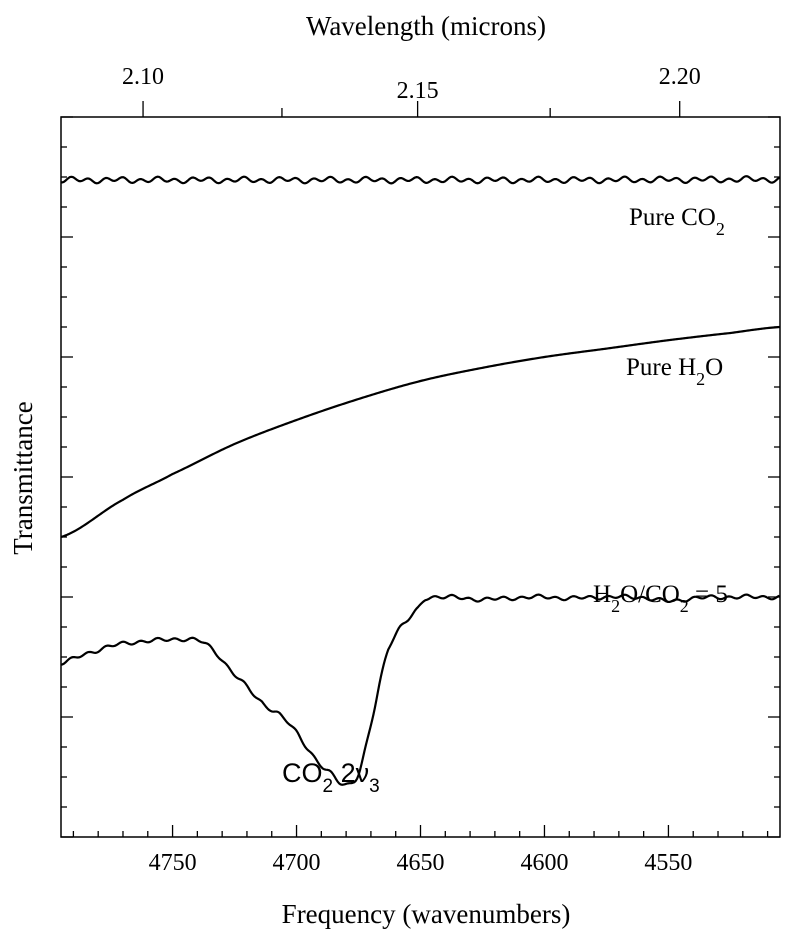  I want to click on series-label-mixture-tail: = 5, so click(708, 594).